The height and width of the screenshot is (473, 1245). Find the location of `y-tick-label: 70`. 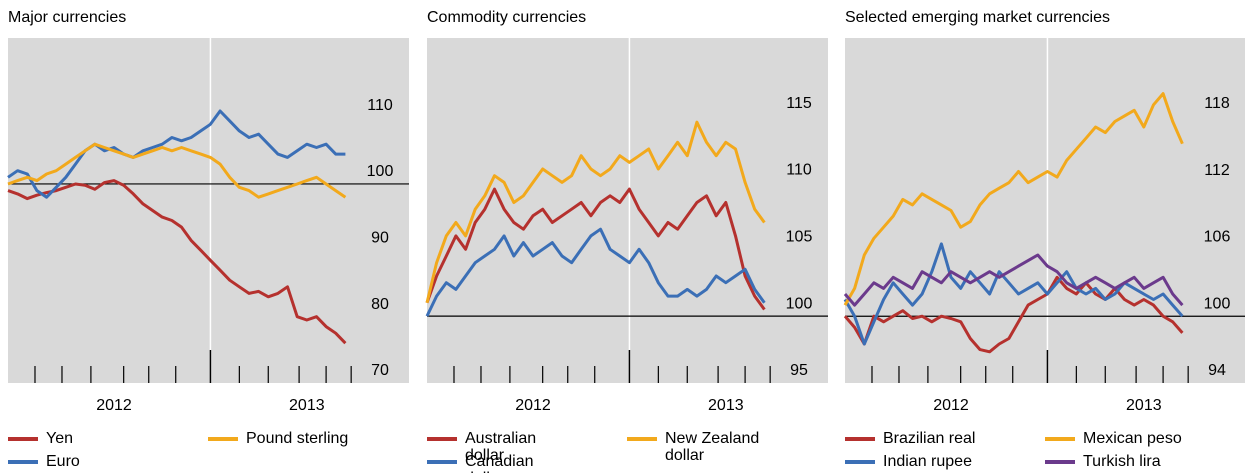

y-tick-label: 70 is located at coordinates (380, 370).